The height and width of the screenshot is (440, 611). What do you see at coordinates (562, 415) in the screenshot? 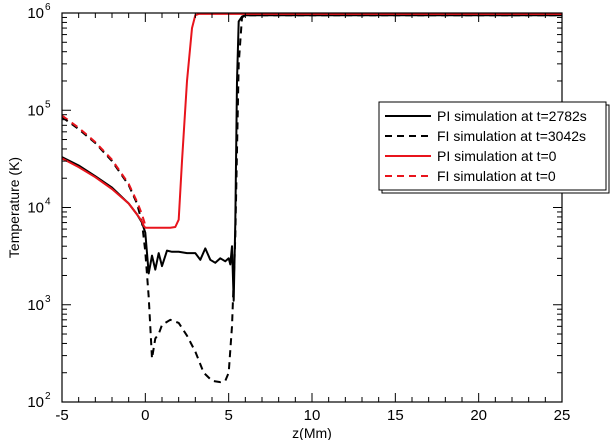
I see `x-tick-label: 25` at bounding box center [562, 415].